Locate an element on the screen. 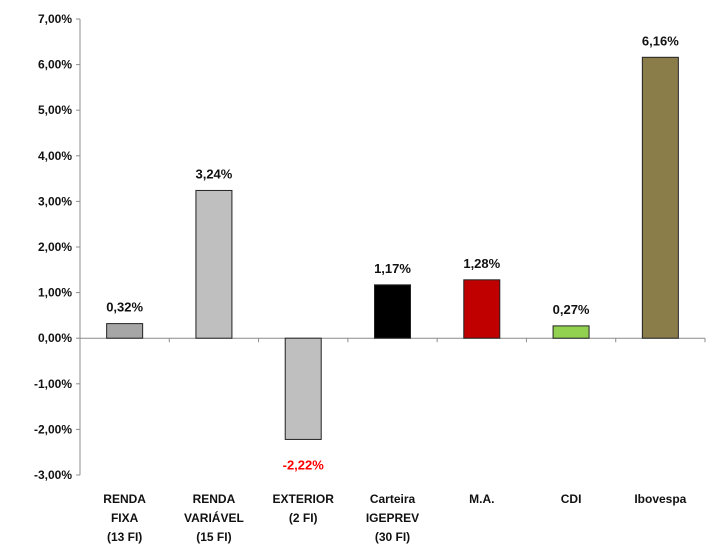  data-label: 3,24% is located at coordinates (213, 173).